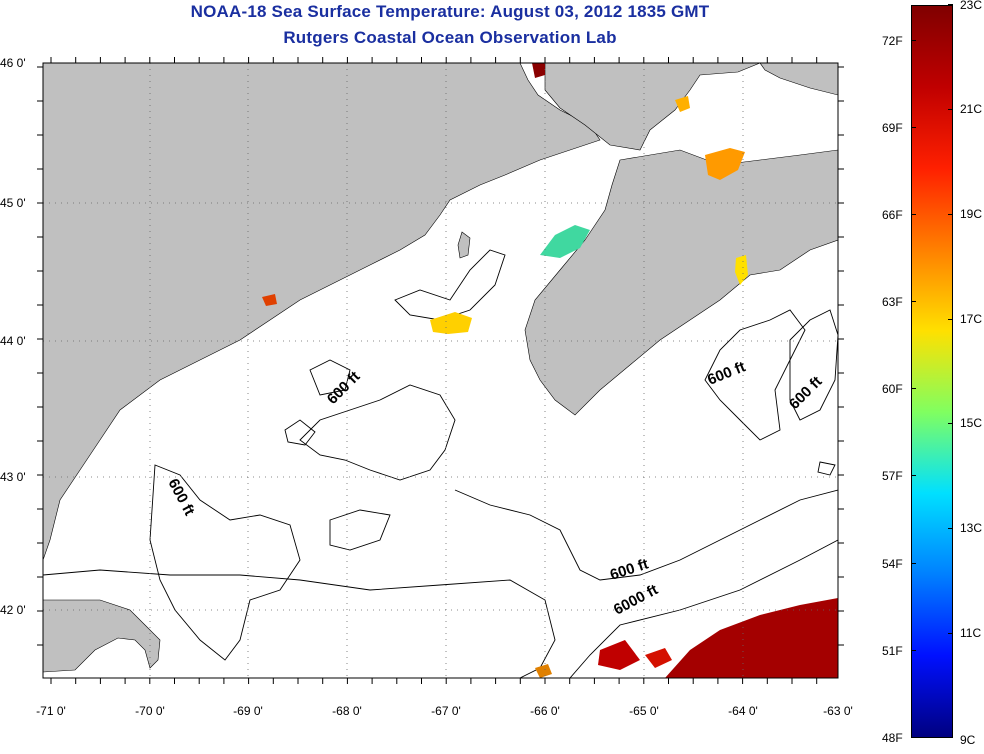 The width and height of the screenshot is (984, 754). Describe the element at coordinates (644, 711) in the screenshot. I see `lon-label-65: -65 0'` at that location.